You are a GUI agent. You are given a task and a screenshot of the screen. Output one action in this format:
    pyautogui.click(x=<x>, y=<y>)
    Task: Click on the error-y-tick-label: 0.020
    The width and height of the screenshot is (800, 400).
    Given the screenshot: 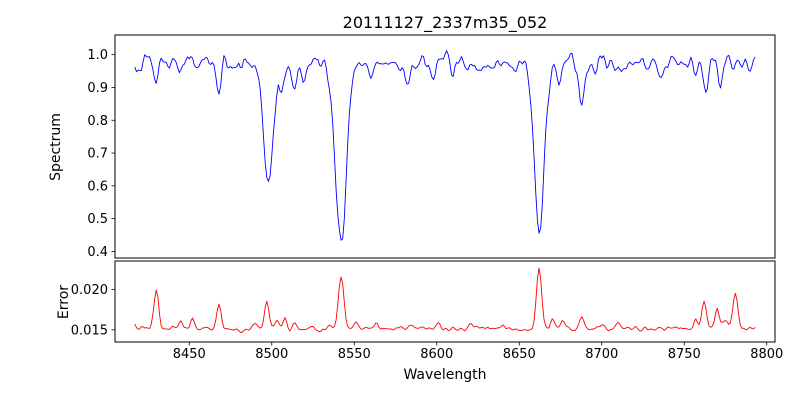 What is the action you would take?
    pyautogui.click(x=89, y=290)
    